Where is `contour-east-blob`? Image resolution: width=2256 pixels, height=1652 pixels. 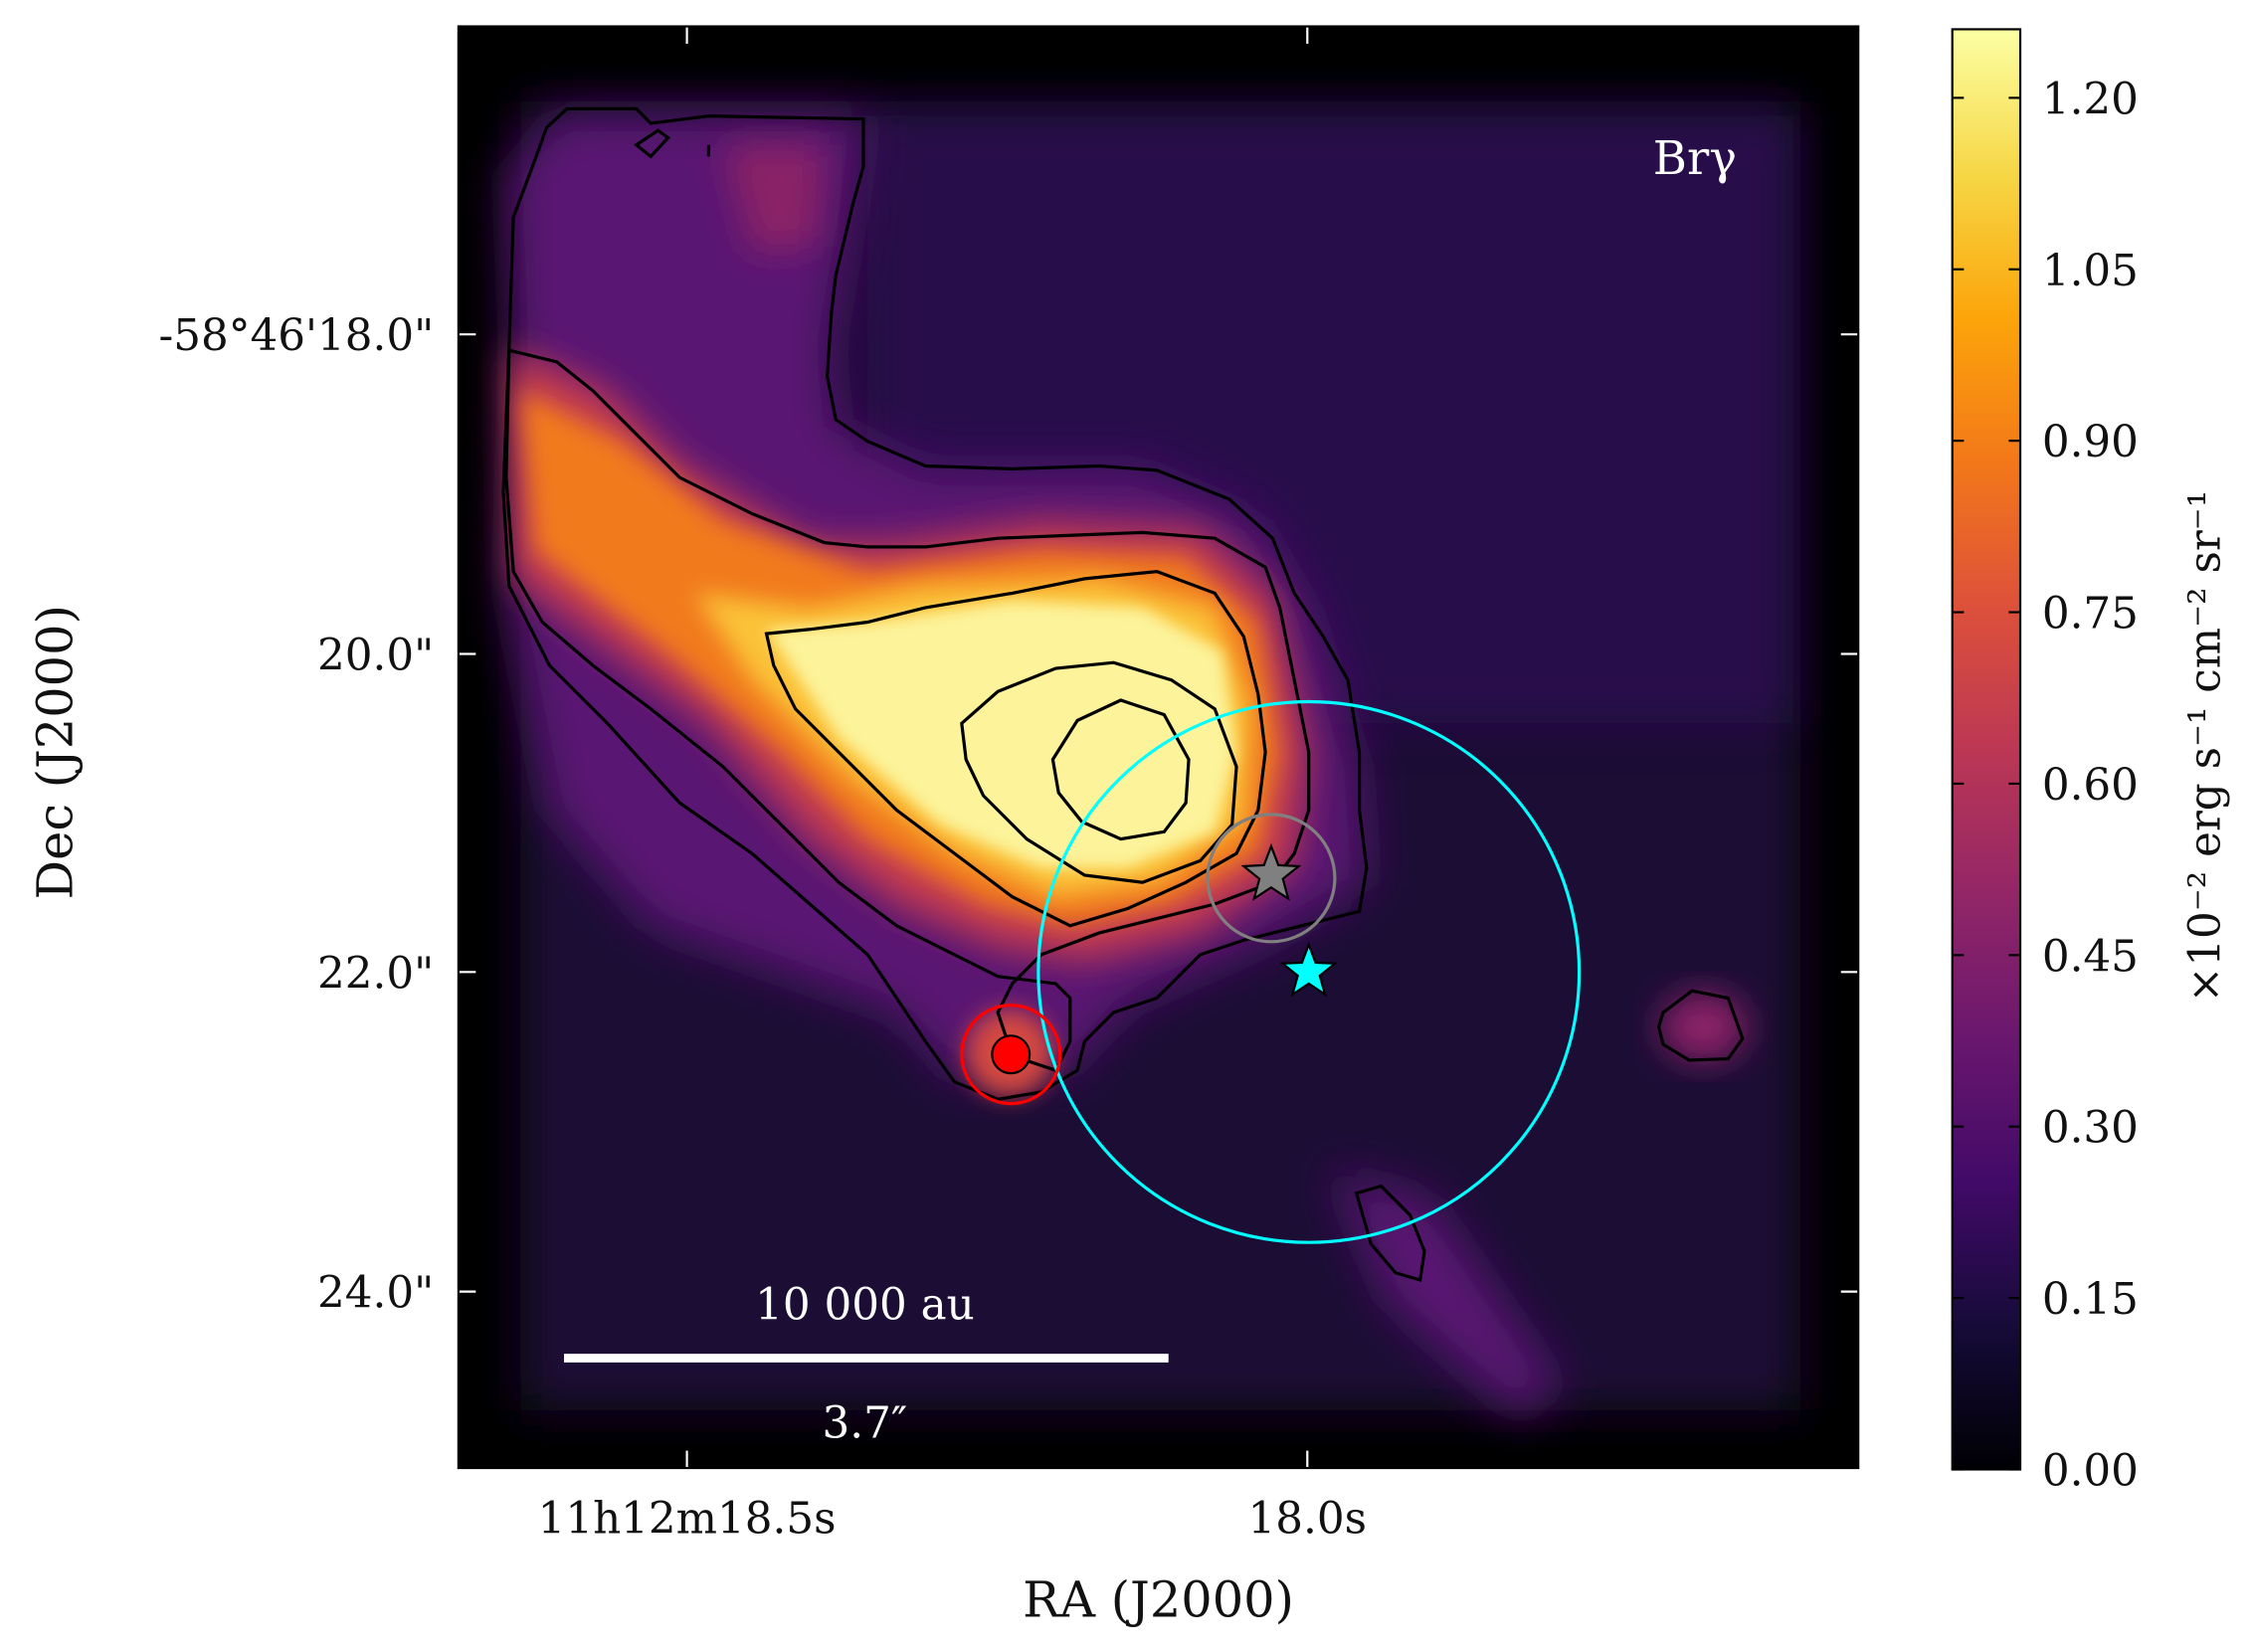 contour-east-blob is located at coordinates (1700, 1025).